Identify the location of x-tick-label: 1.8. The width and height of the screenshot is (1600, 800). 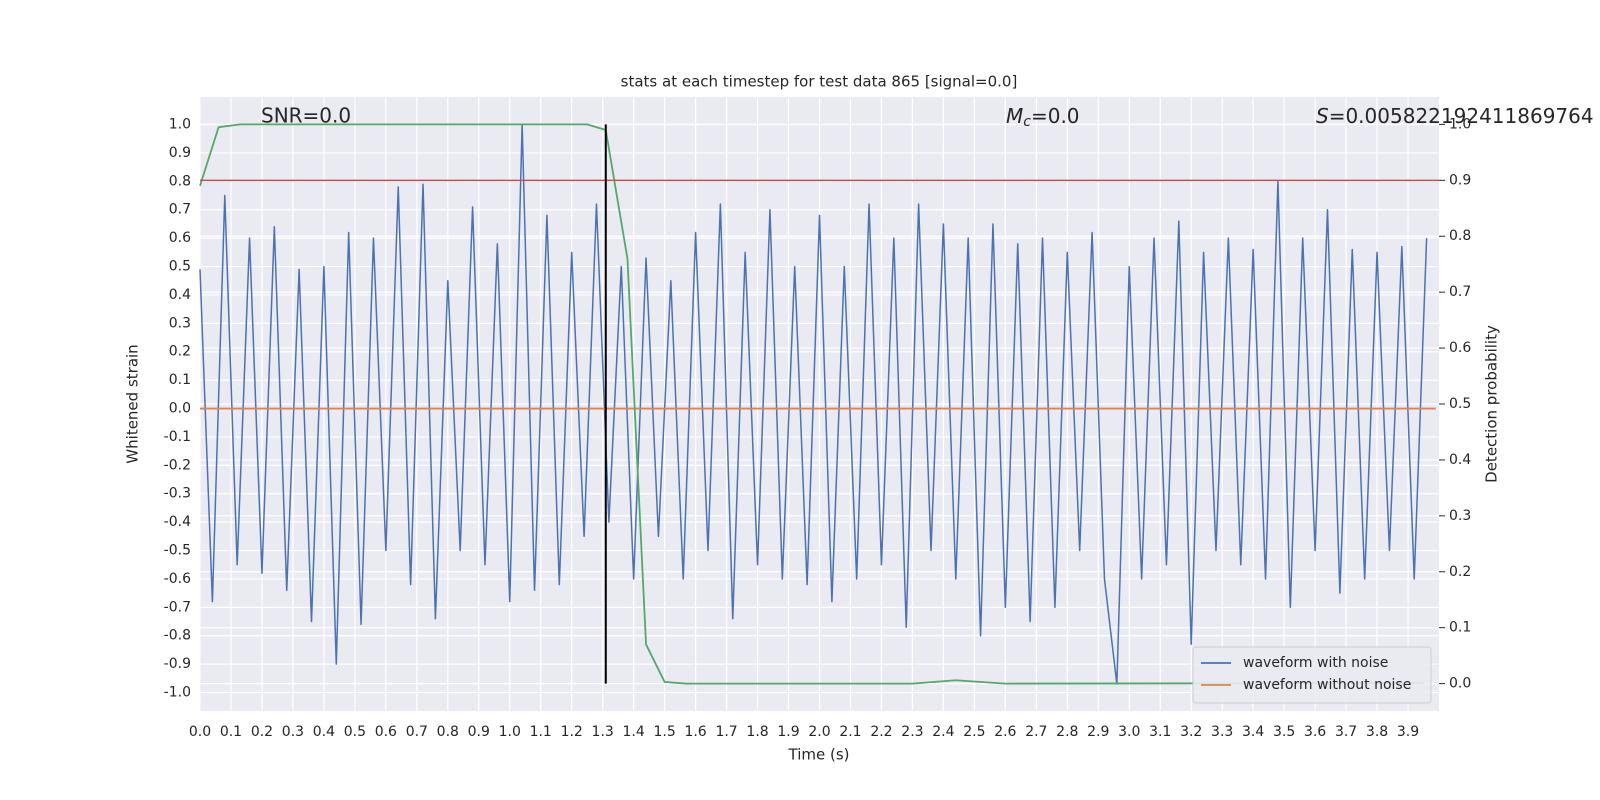
(757, 732).